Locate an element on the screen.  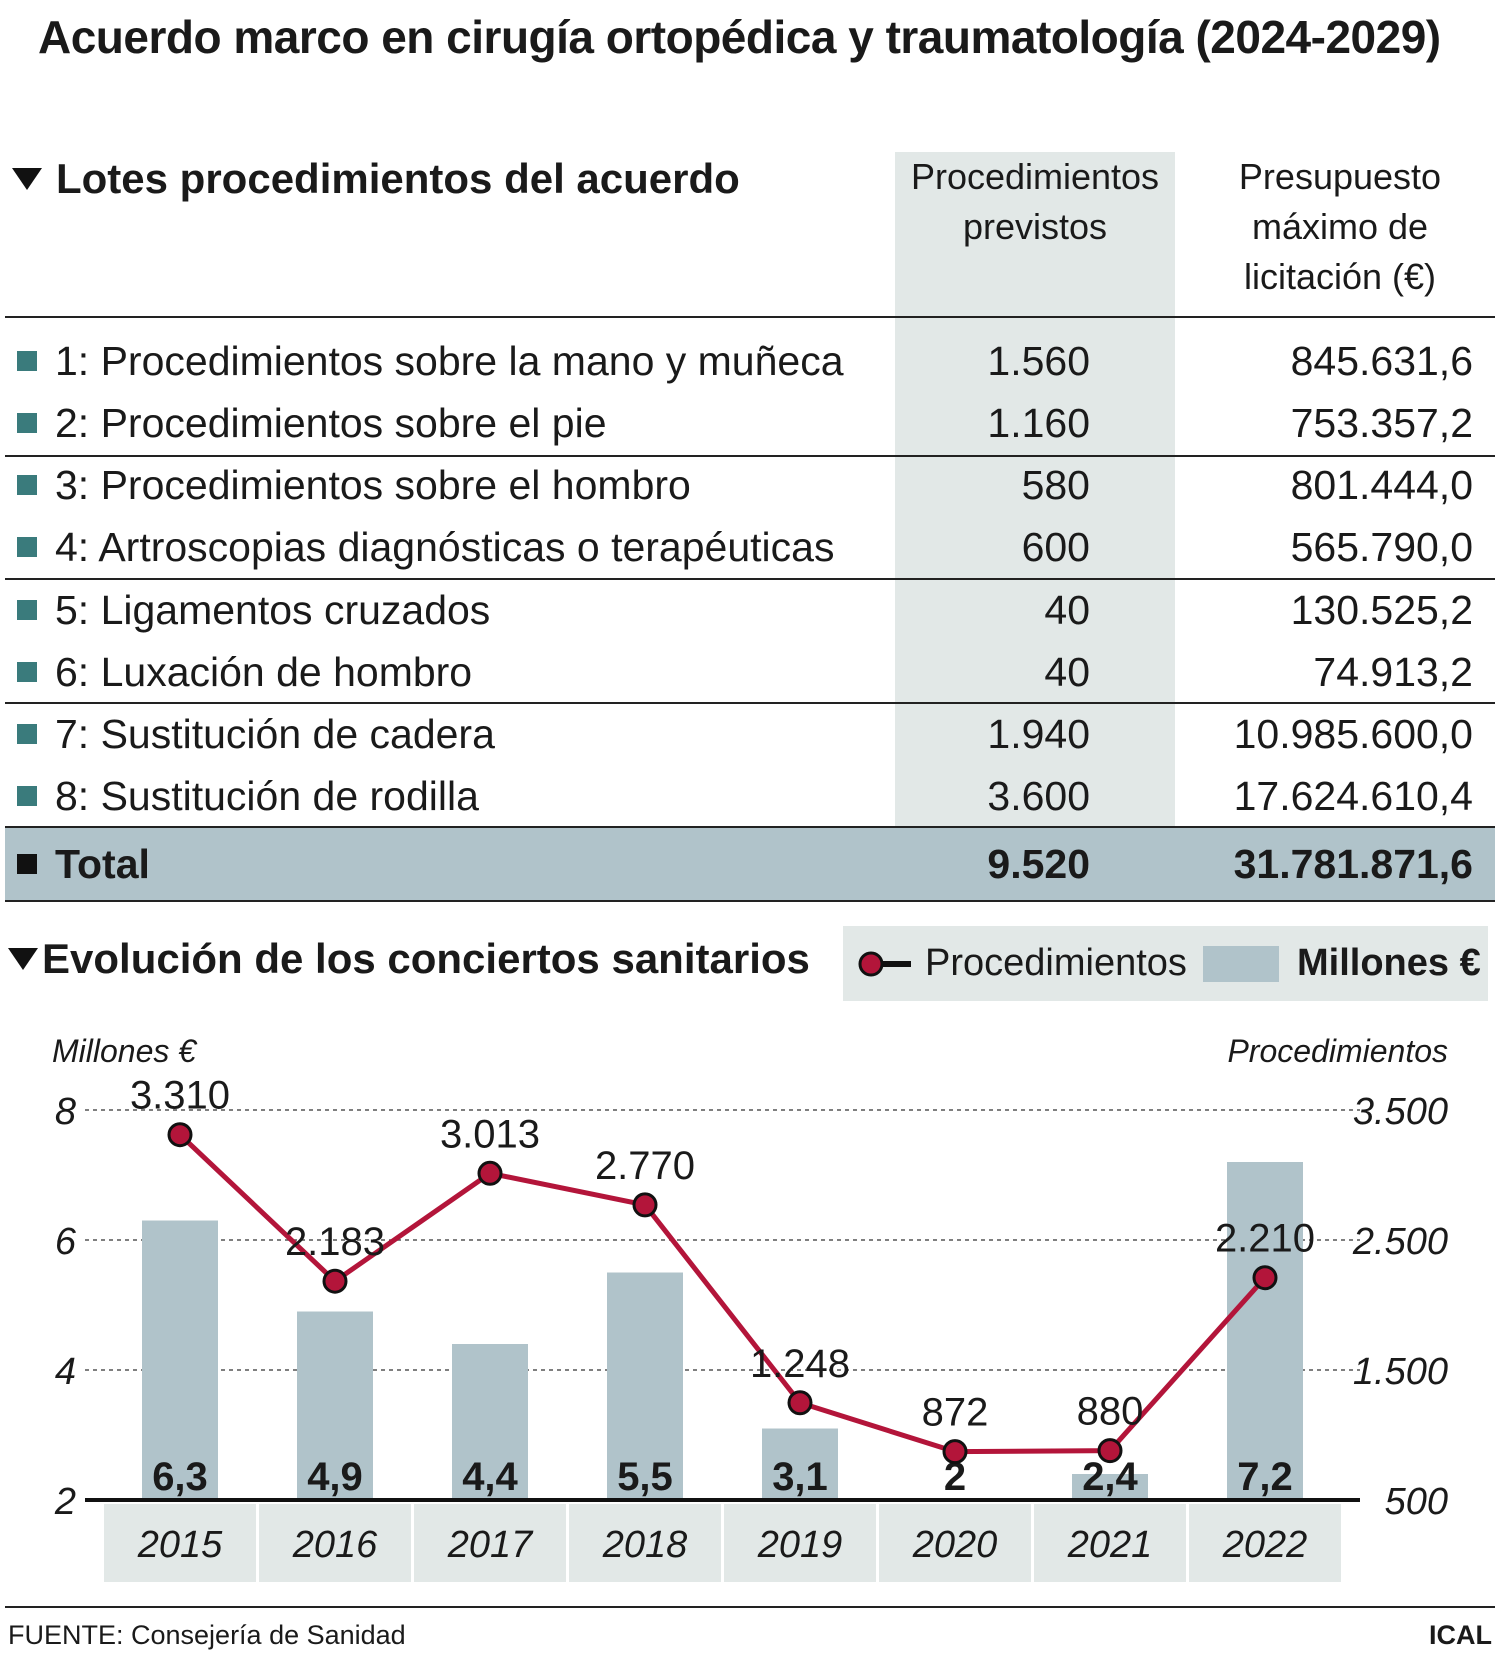
procedures-header-line: previstos is located at coordinates (1035, 226).